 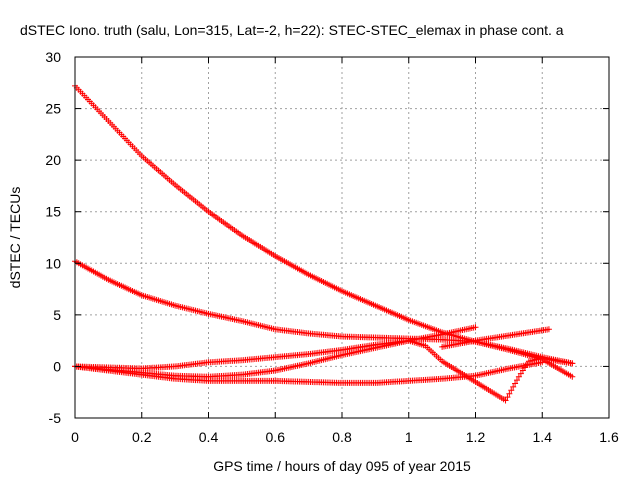 I want to click on y-tick-label: 25, so click(x=53, y=109).